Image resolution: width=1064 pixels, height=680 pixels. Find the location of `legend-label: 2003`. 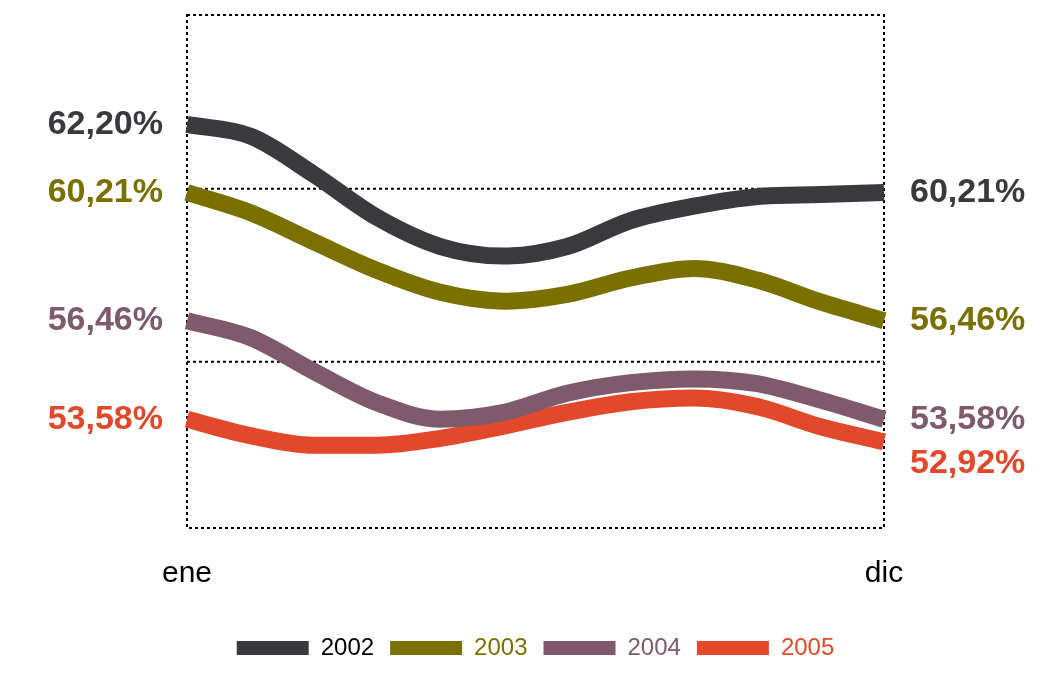

legend-label: 2003 is located at coordinates (501, 646).